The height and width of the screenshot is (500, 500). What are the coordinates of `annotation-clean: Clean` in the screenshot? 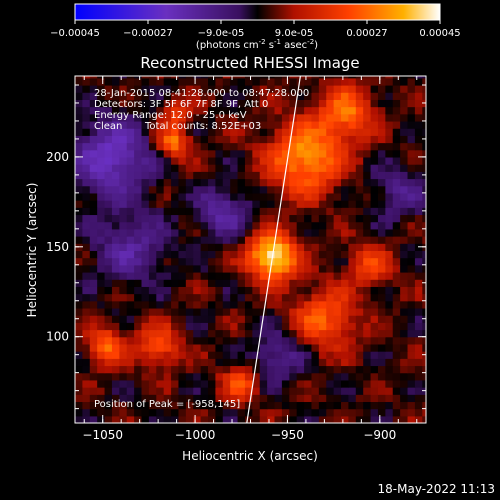 It's located at (108, 126).